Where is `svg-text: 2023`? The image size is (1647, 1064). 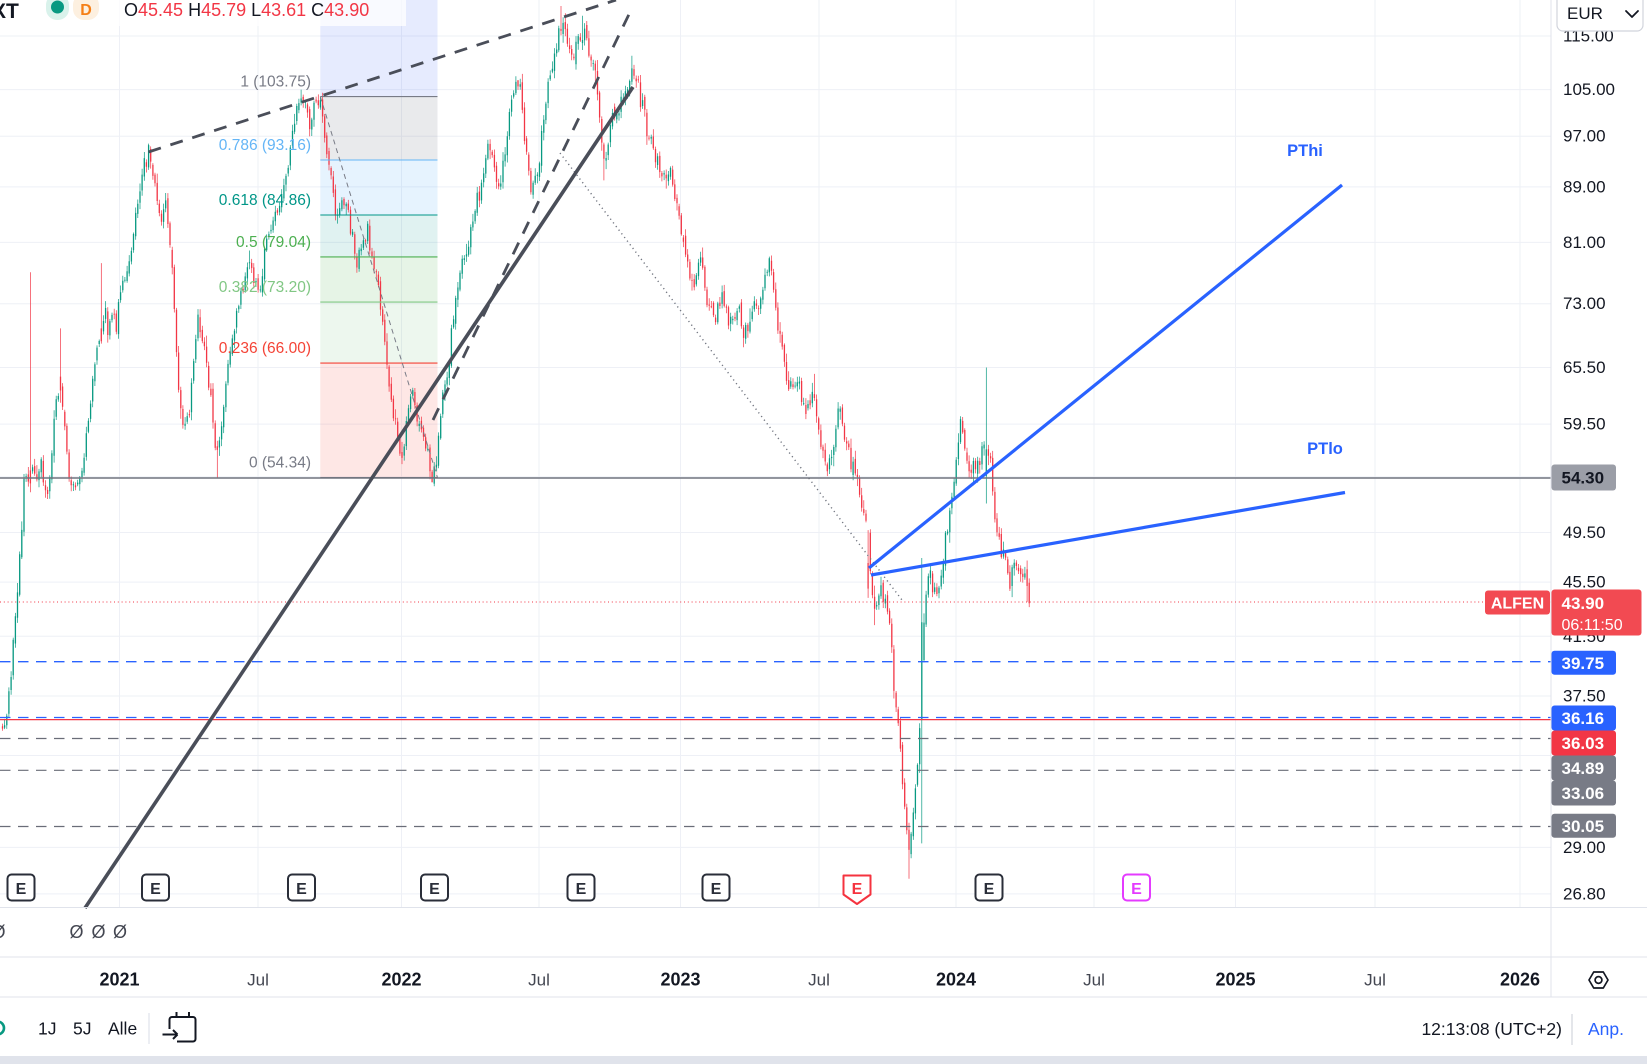
svg-text: 2023 is located at coordinates (680, 980).